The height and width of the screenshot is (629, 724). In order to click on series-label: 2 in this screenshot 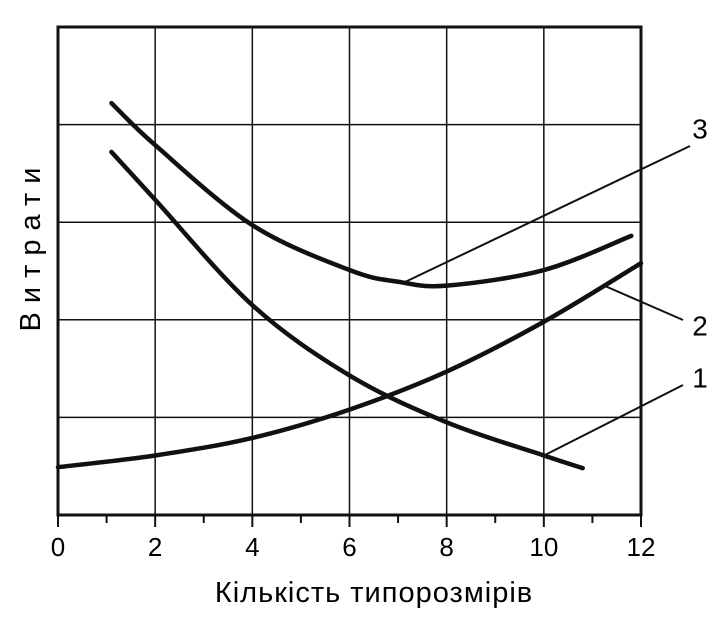, I will do `click(700, 325)`.